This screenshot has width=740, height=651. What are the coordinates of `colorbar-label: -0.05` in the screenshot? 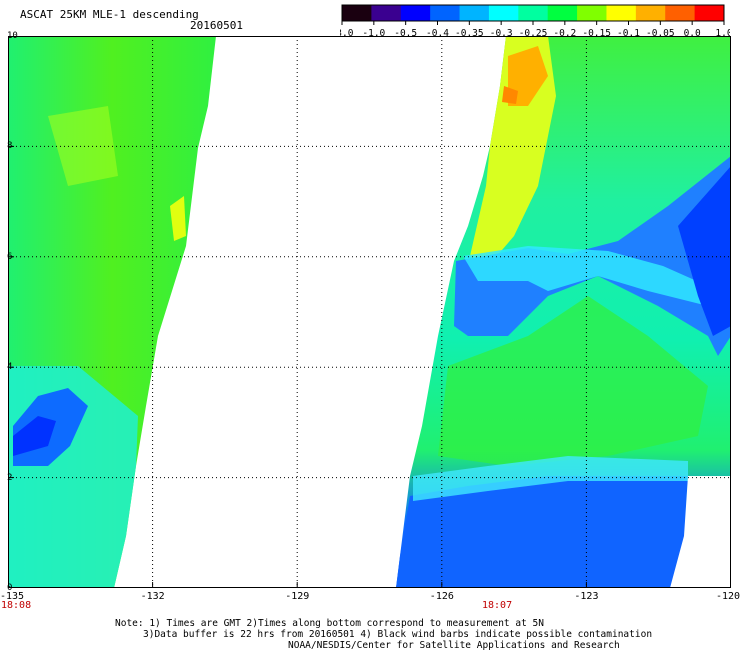 It's located at (660, 33).